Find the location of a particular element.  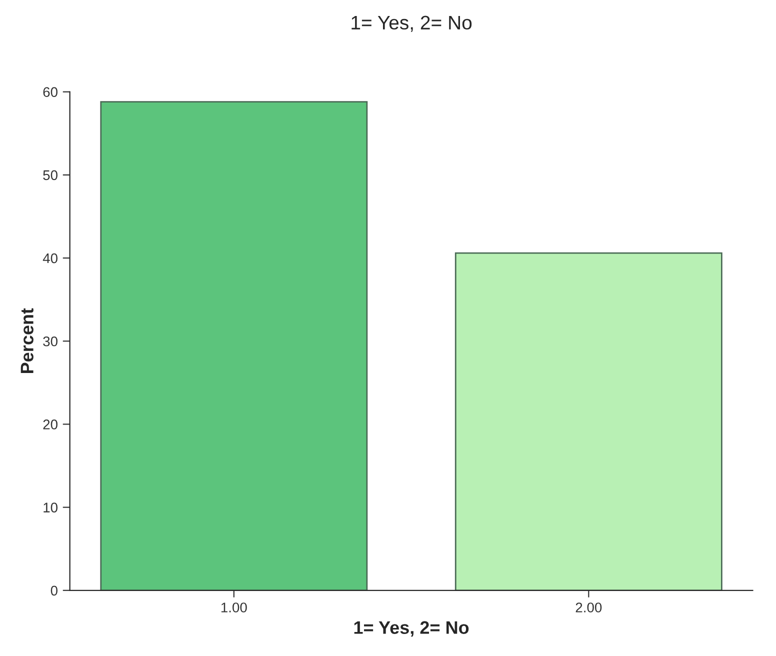

chart-title: 1= Yes, 2= No is located at coordinates (412, 24).